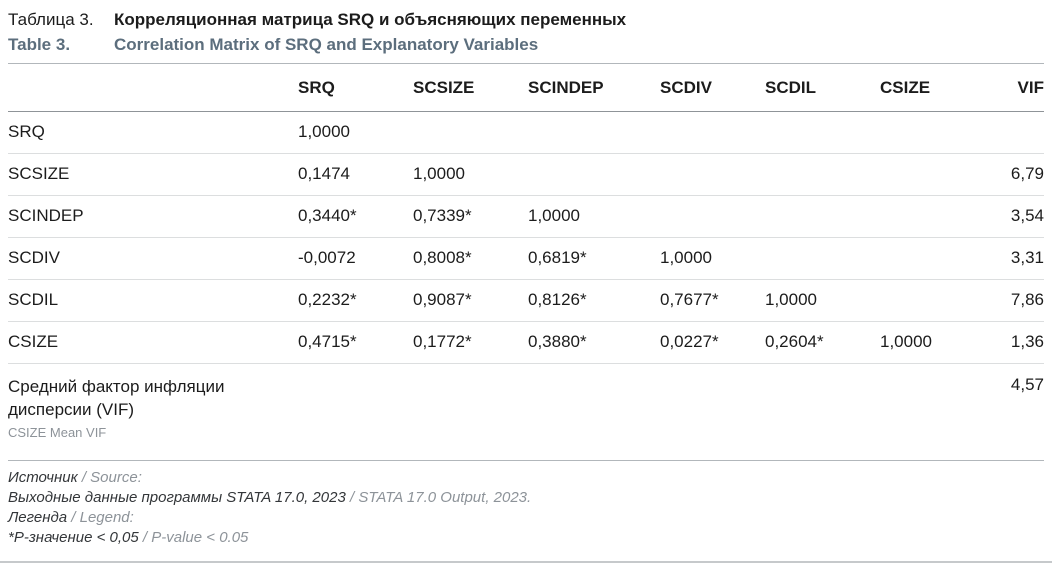 The width and height of the screenshot is (1052, 565). What do you see at coordinates (526, 538) in the screenshot?
I see `footnote-pvalue: *P-значение < 0,05 / P-value < 0.05` at bounding box center [526, 538].